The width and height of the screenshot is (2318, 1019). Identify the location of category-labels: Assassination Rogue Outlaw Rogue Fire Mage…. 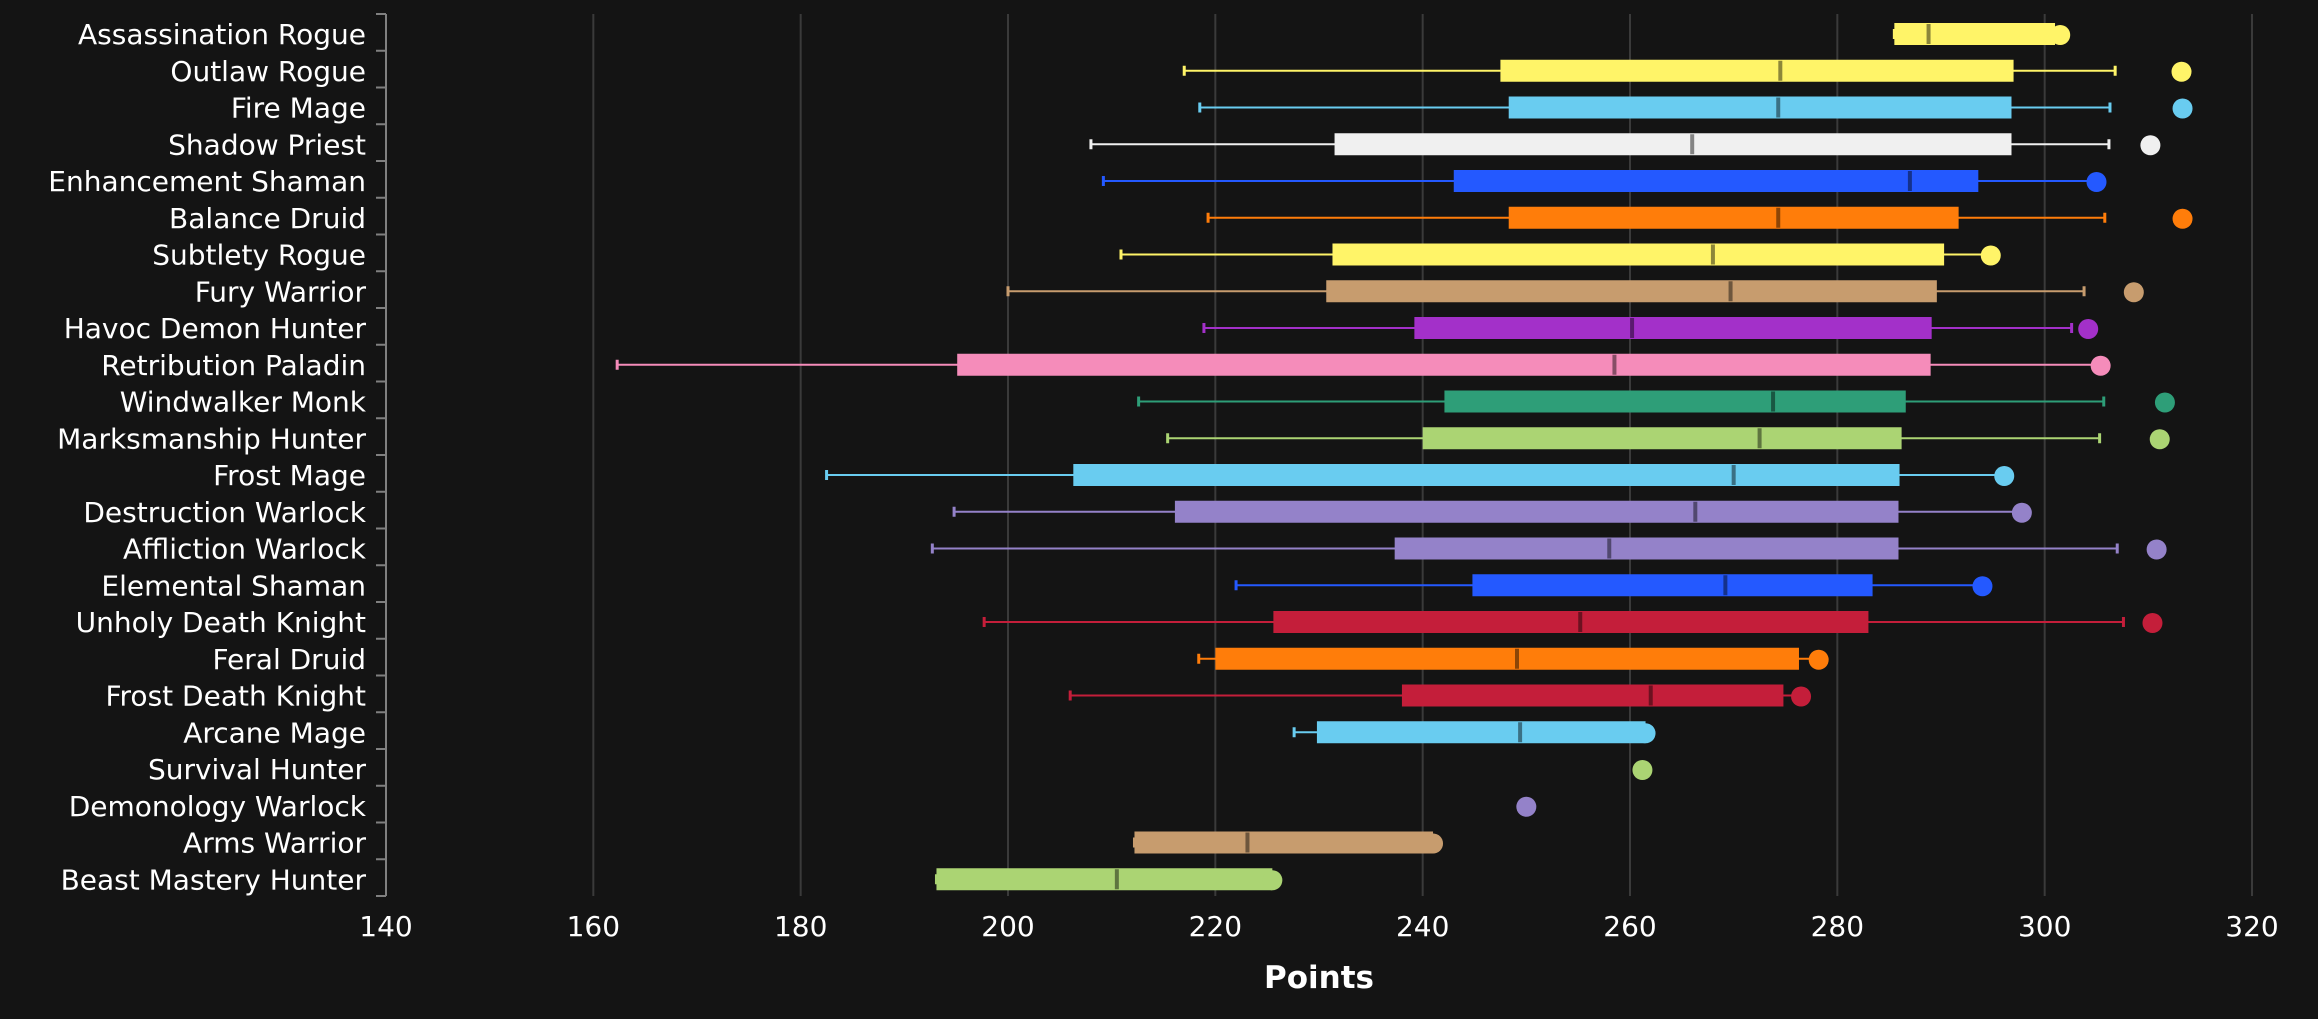
(207, 457).